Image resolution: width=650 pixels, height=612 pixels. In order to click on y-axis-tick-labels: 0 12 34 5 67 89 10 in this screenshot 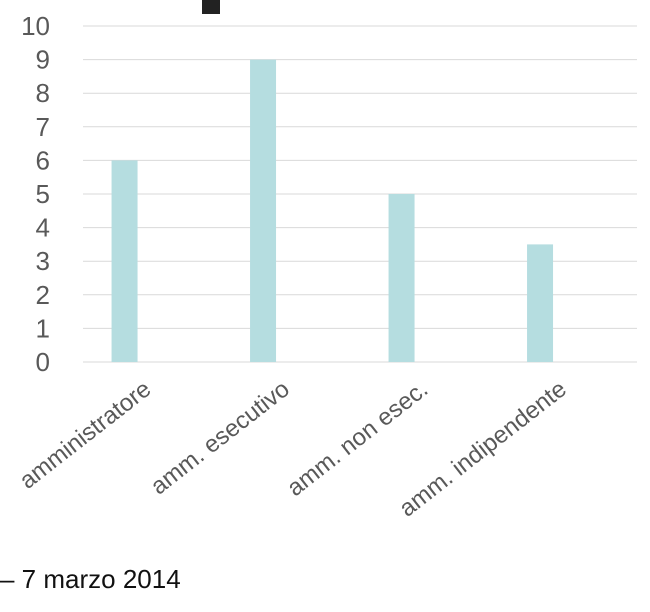, I will do `click(35, 194)`.